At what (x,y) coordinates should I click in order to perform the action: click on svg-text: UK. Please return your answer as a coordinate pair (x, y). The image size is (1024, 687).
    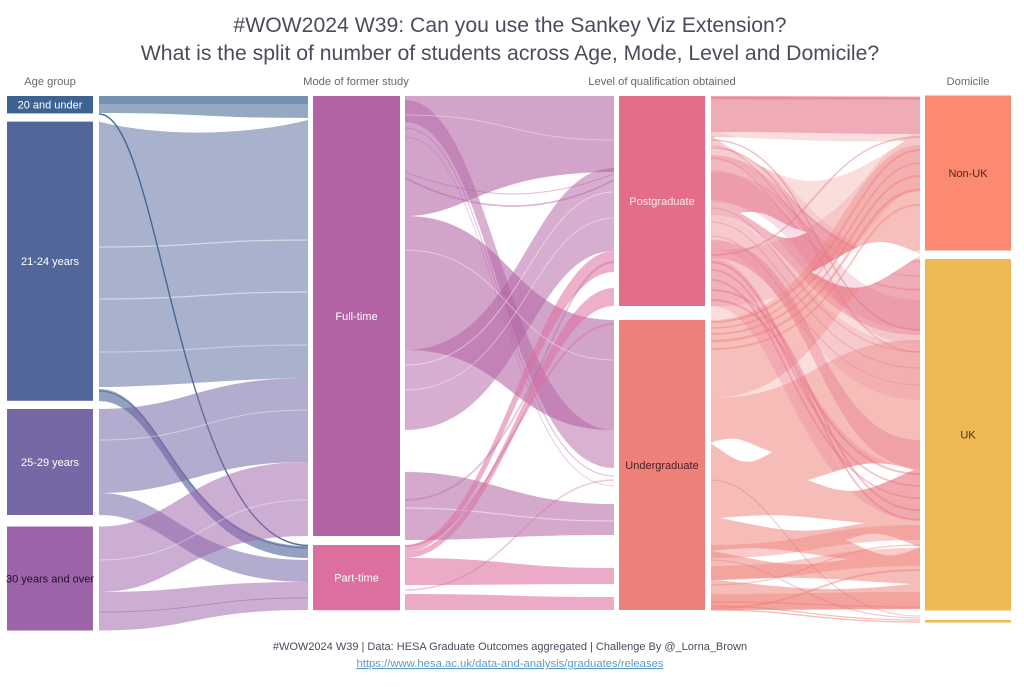
    Looking at the image, I should click on (968, 436).